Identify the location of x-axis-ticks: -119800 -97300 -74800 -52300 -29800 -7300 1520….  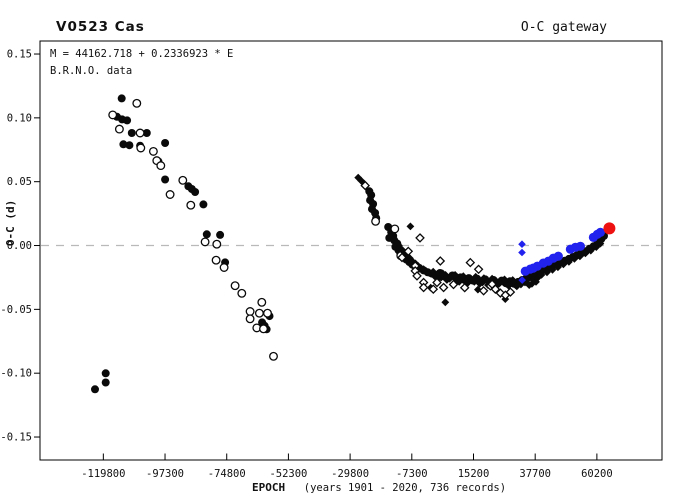
(347, 466).